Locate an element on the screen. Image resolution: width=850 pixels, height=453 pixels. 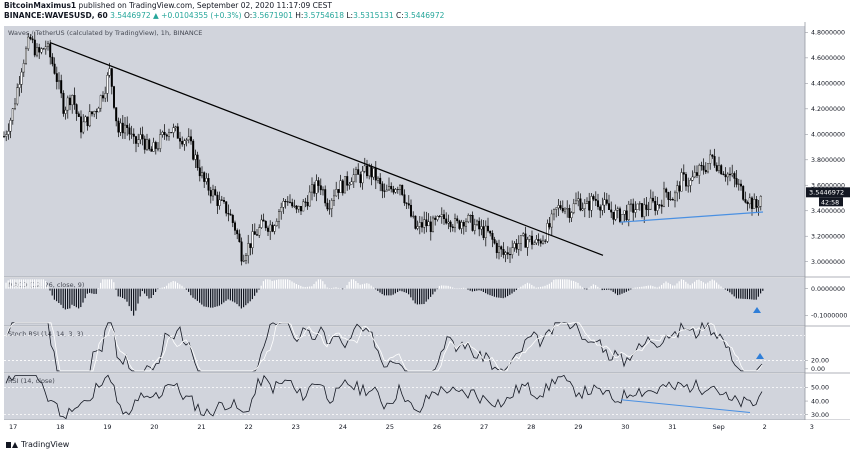
time-axis is located at coordinates (425, 426).